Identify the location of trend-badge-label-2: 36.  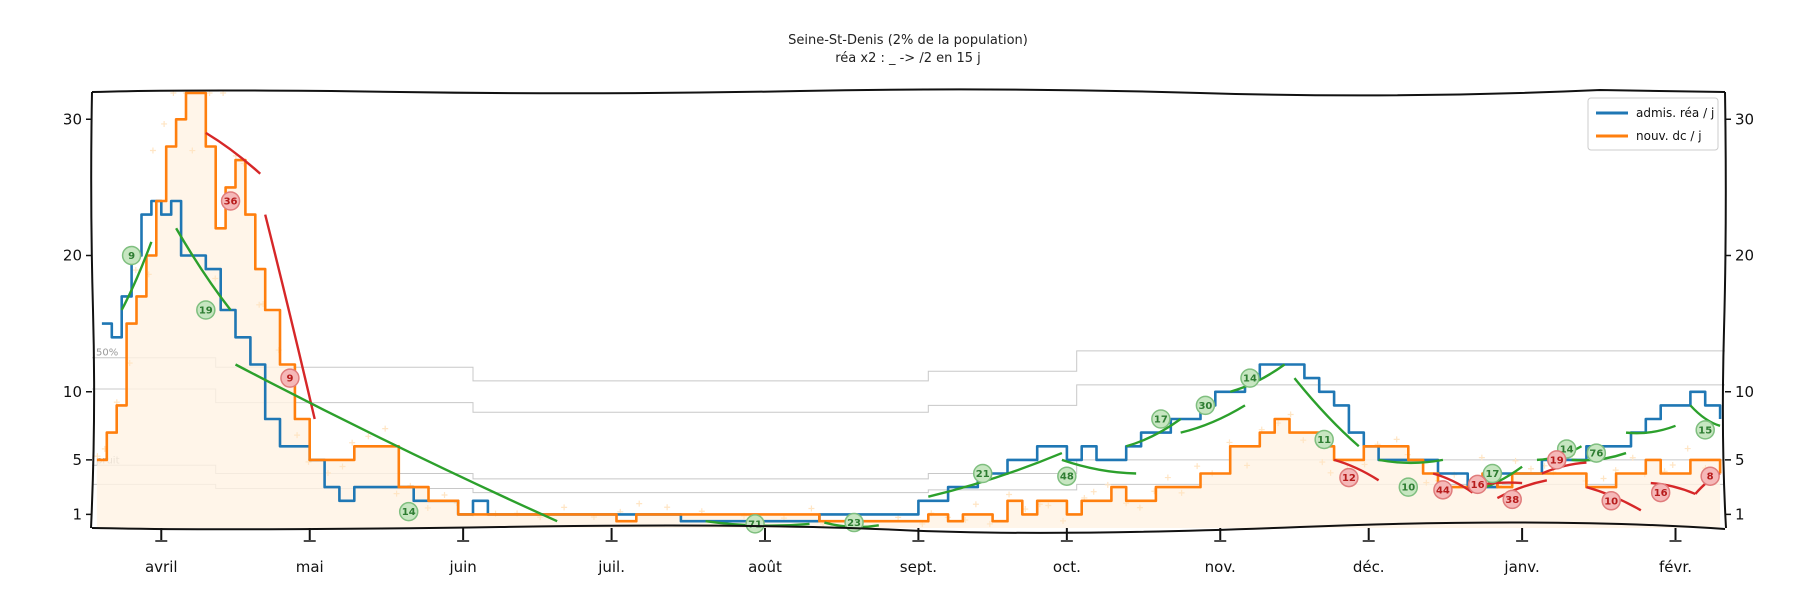
(231, 202).